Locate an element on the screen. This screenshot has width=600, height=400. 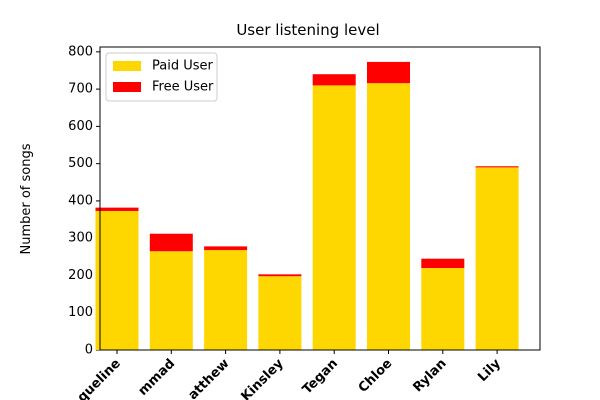
chart-title: User listening level is located at coordinates (307, 30).